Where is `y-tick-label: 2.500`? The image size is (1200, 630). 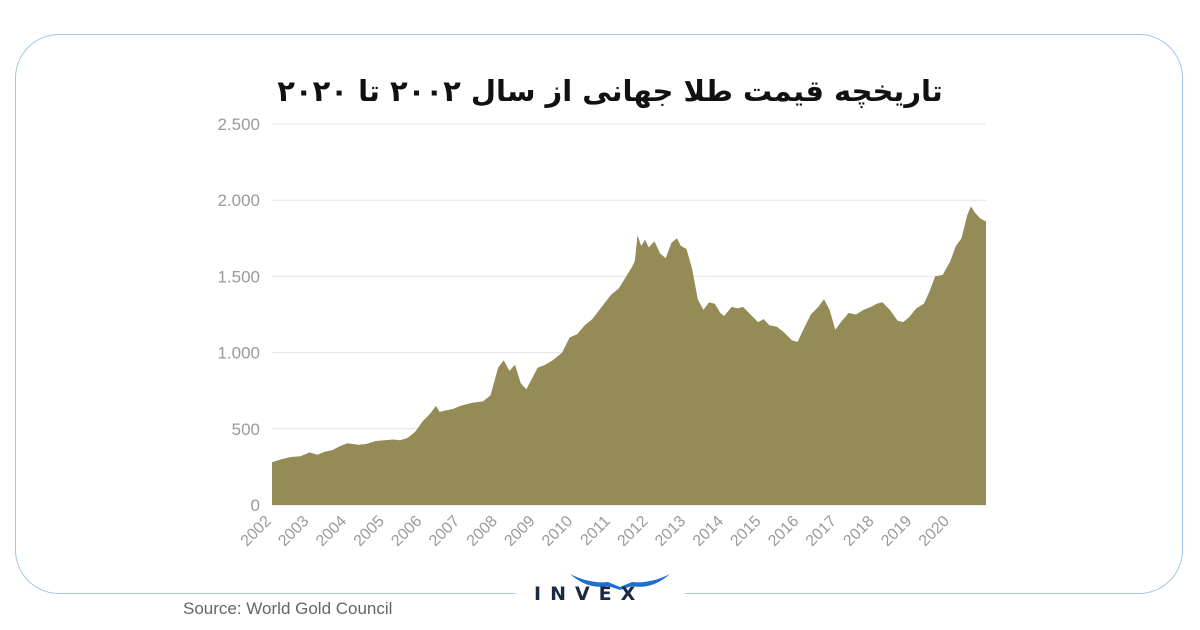 y-tick-label: 2.500 is located at coordinates (238, 124).